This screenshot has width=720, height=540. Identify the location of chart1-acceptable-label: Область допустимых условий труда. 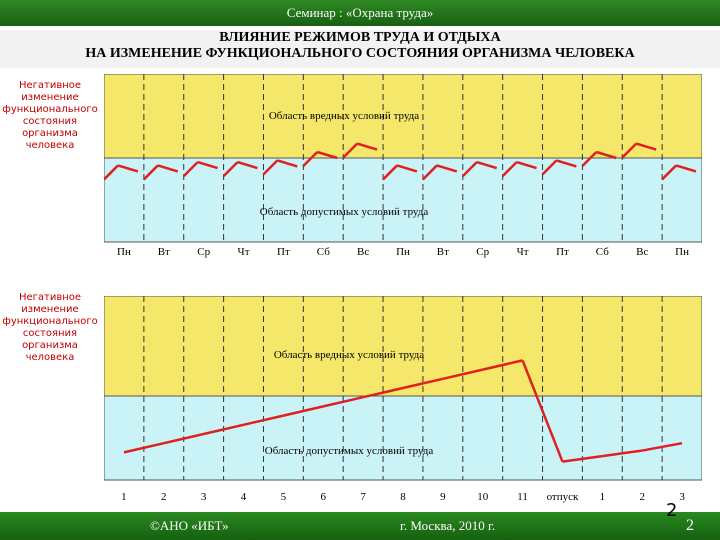
(344, 212).